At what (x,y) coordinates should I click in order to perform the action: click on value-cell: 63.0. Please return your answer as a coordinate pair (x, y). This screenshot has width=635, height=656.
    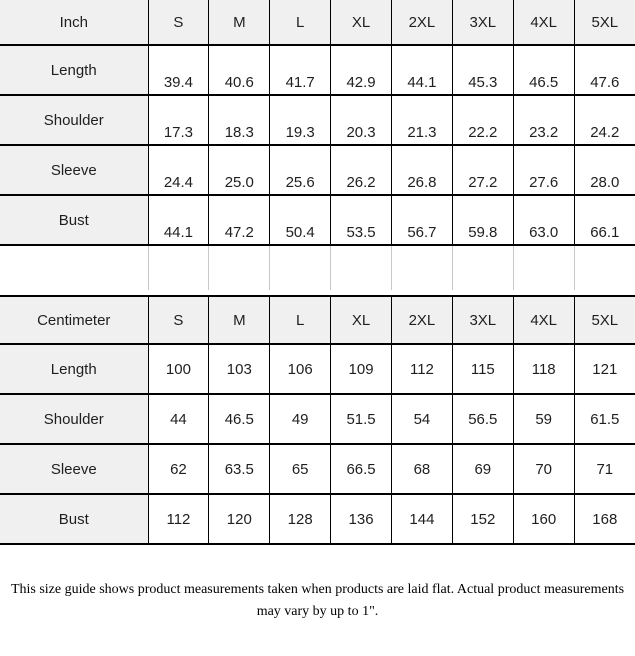
    Looking at the image, I should click on (543, 220).